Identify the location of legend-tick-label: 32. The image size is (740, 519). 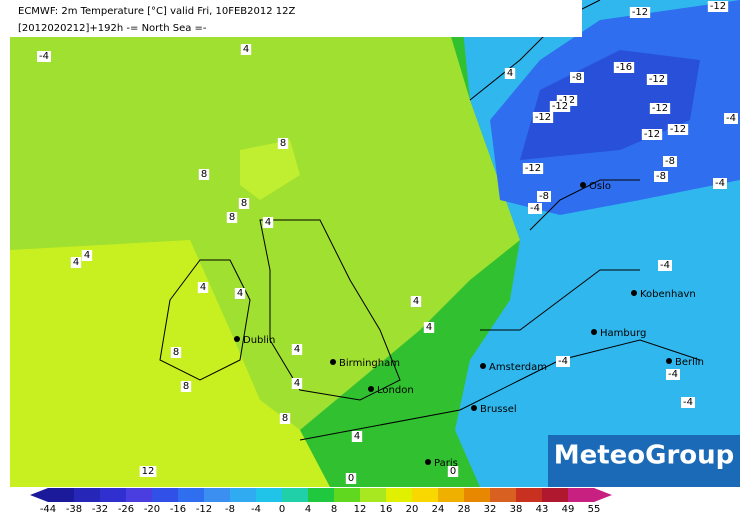
(490, 509).